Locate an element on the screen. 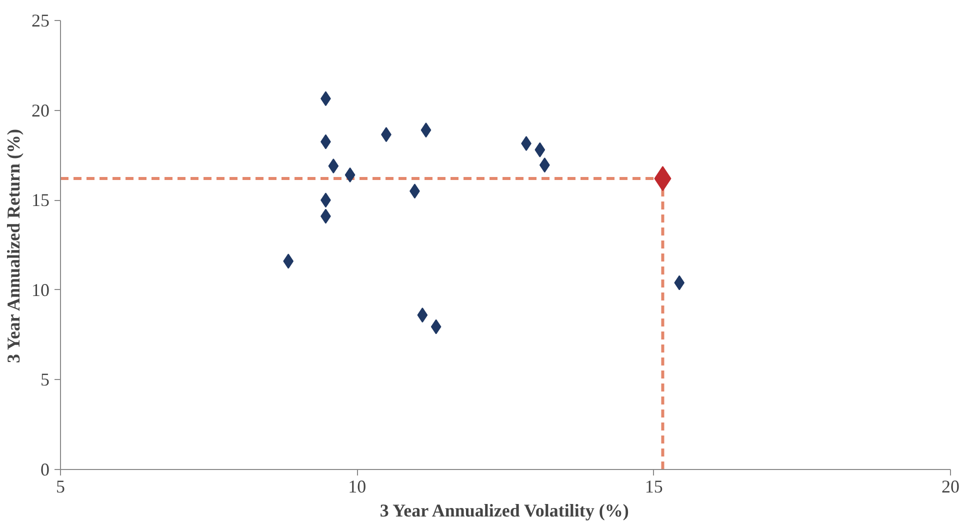 Image resolution: width=966 pixels, height=523 pixels. x-axis-title: 3 Year Annualized Volatility (%) is located at coordinates (504, 510).